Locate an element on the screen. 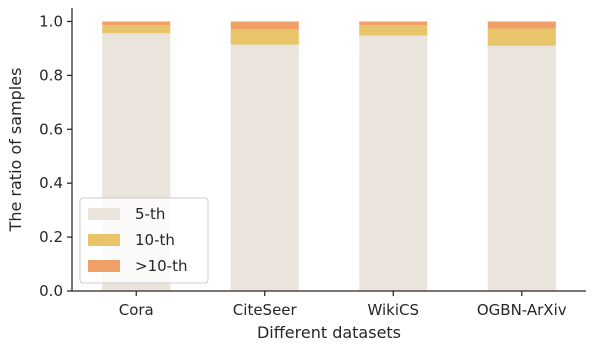 The image size is (592, 344). legend-label: >10-th is located at coordinates (161, 266).